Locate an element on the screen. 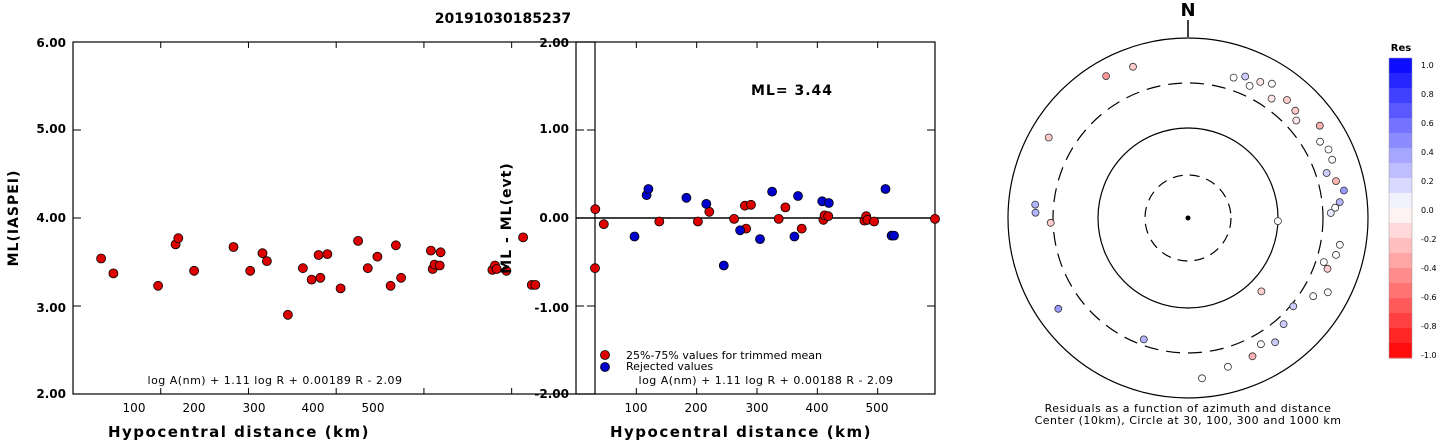 The image size is (1437, 441). colorbar-label: -0.6 is located at coordinates (1429, 297).